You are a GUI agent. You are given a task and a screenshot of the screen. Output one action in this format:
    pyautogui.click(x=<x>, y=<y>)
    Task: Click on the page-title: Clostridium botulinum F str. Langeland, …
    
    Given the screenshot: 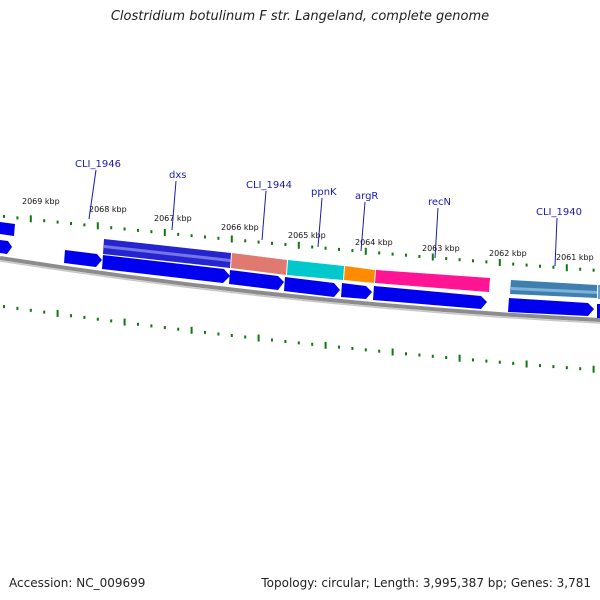 What is the action you would take?
    pyautogui.click(x=300, y=16)
    